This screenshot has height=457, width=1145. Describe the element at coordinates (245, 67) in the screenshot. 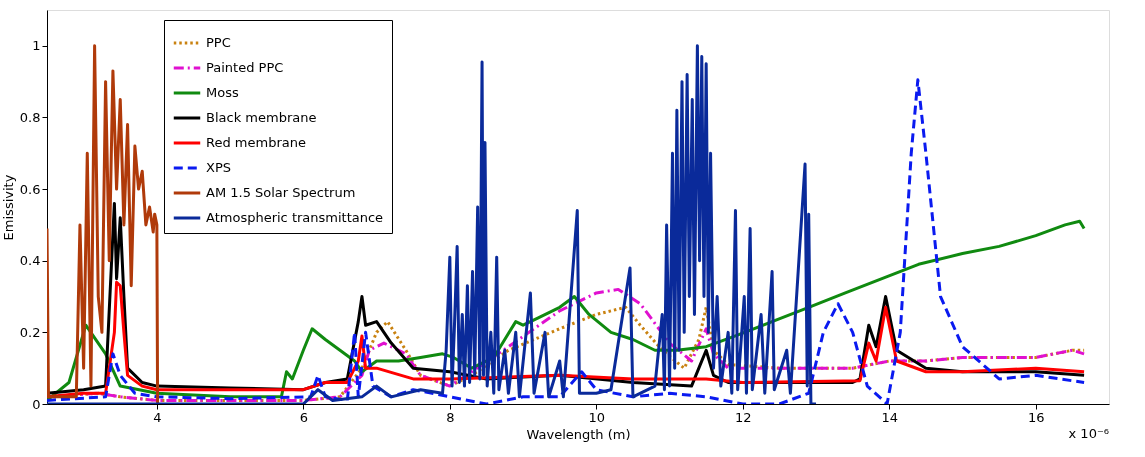

I see `legend-label: Painted PPC` at that location.